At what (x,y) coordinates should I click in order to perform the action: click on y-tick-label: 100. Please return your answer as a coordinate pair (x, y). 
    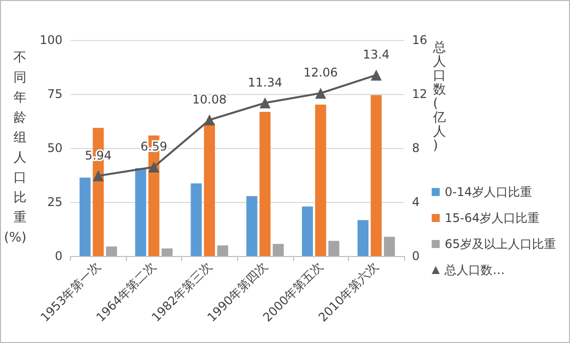
    Looking at the image, I should click on (51, 40).